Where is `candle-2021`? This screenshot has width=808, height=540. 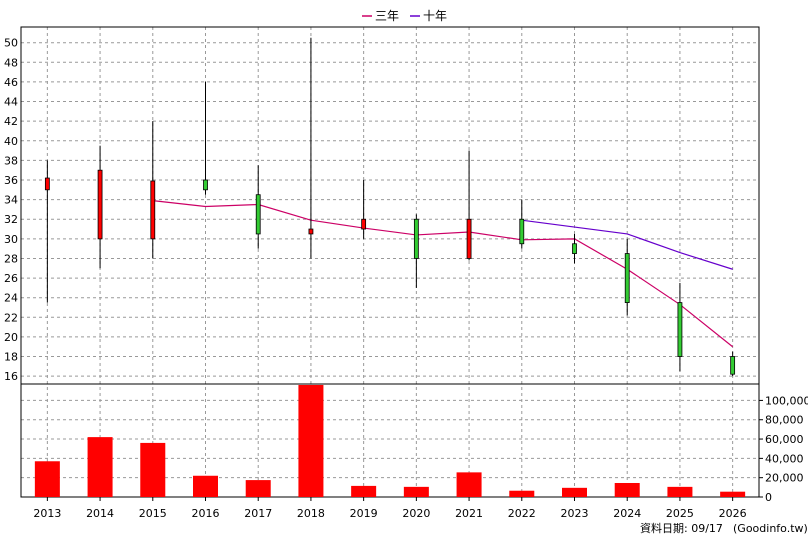
candle-2021 is located at coordinates (469, 205).